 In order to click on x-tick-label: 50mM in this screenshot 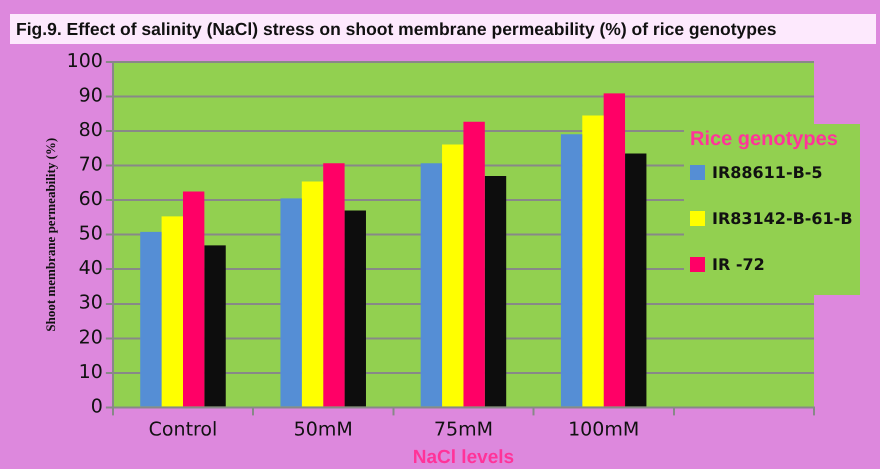, I will do `click(323, 429)`.